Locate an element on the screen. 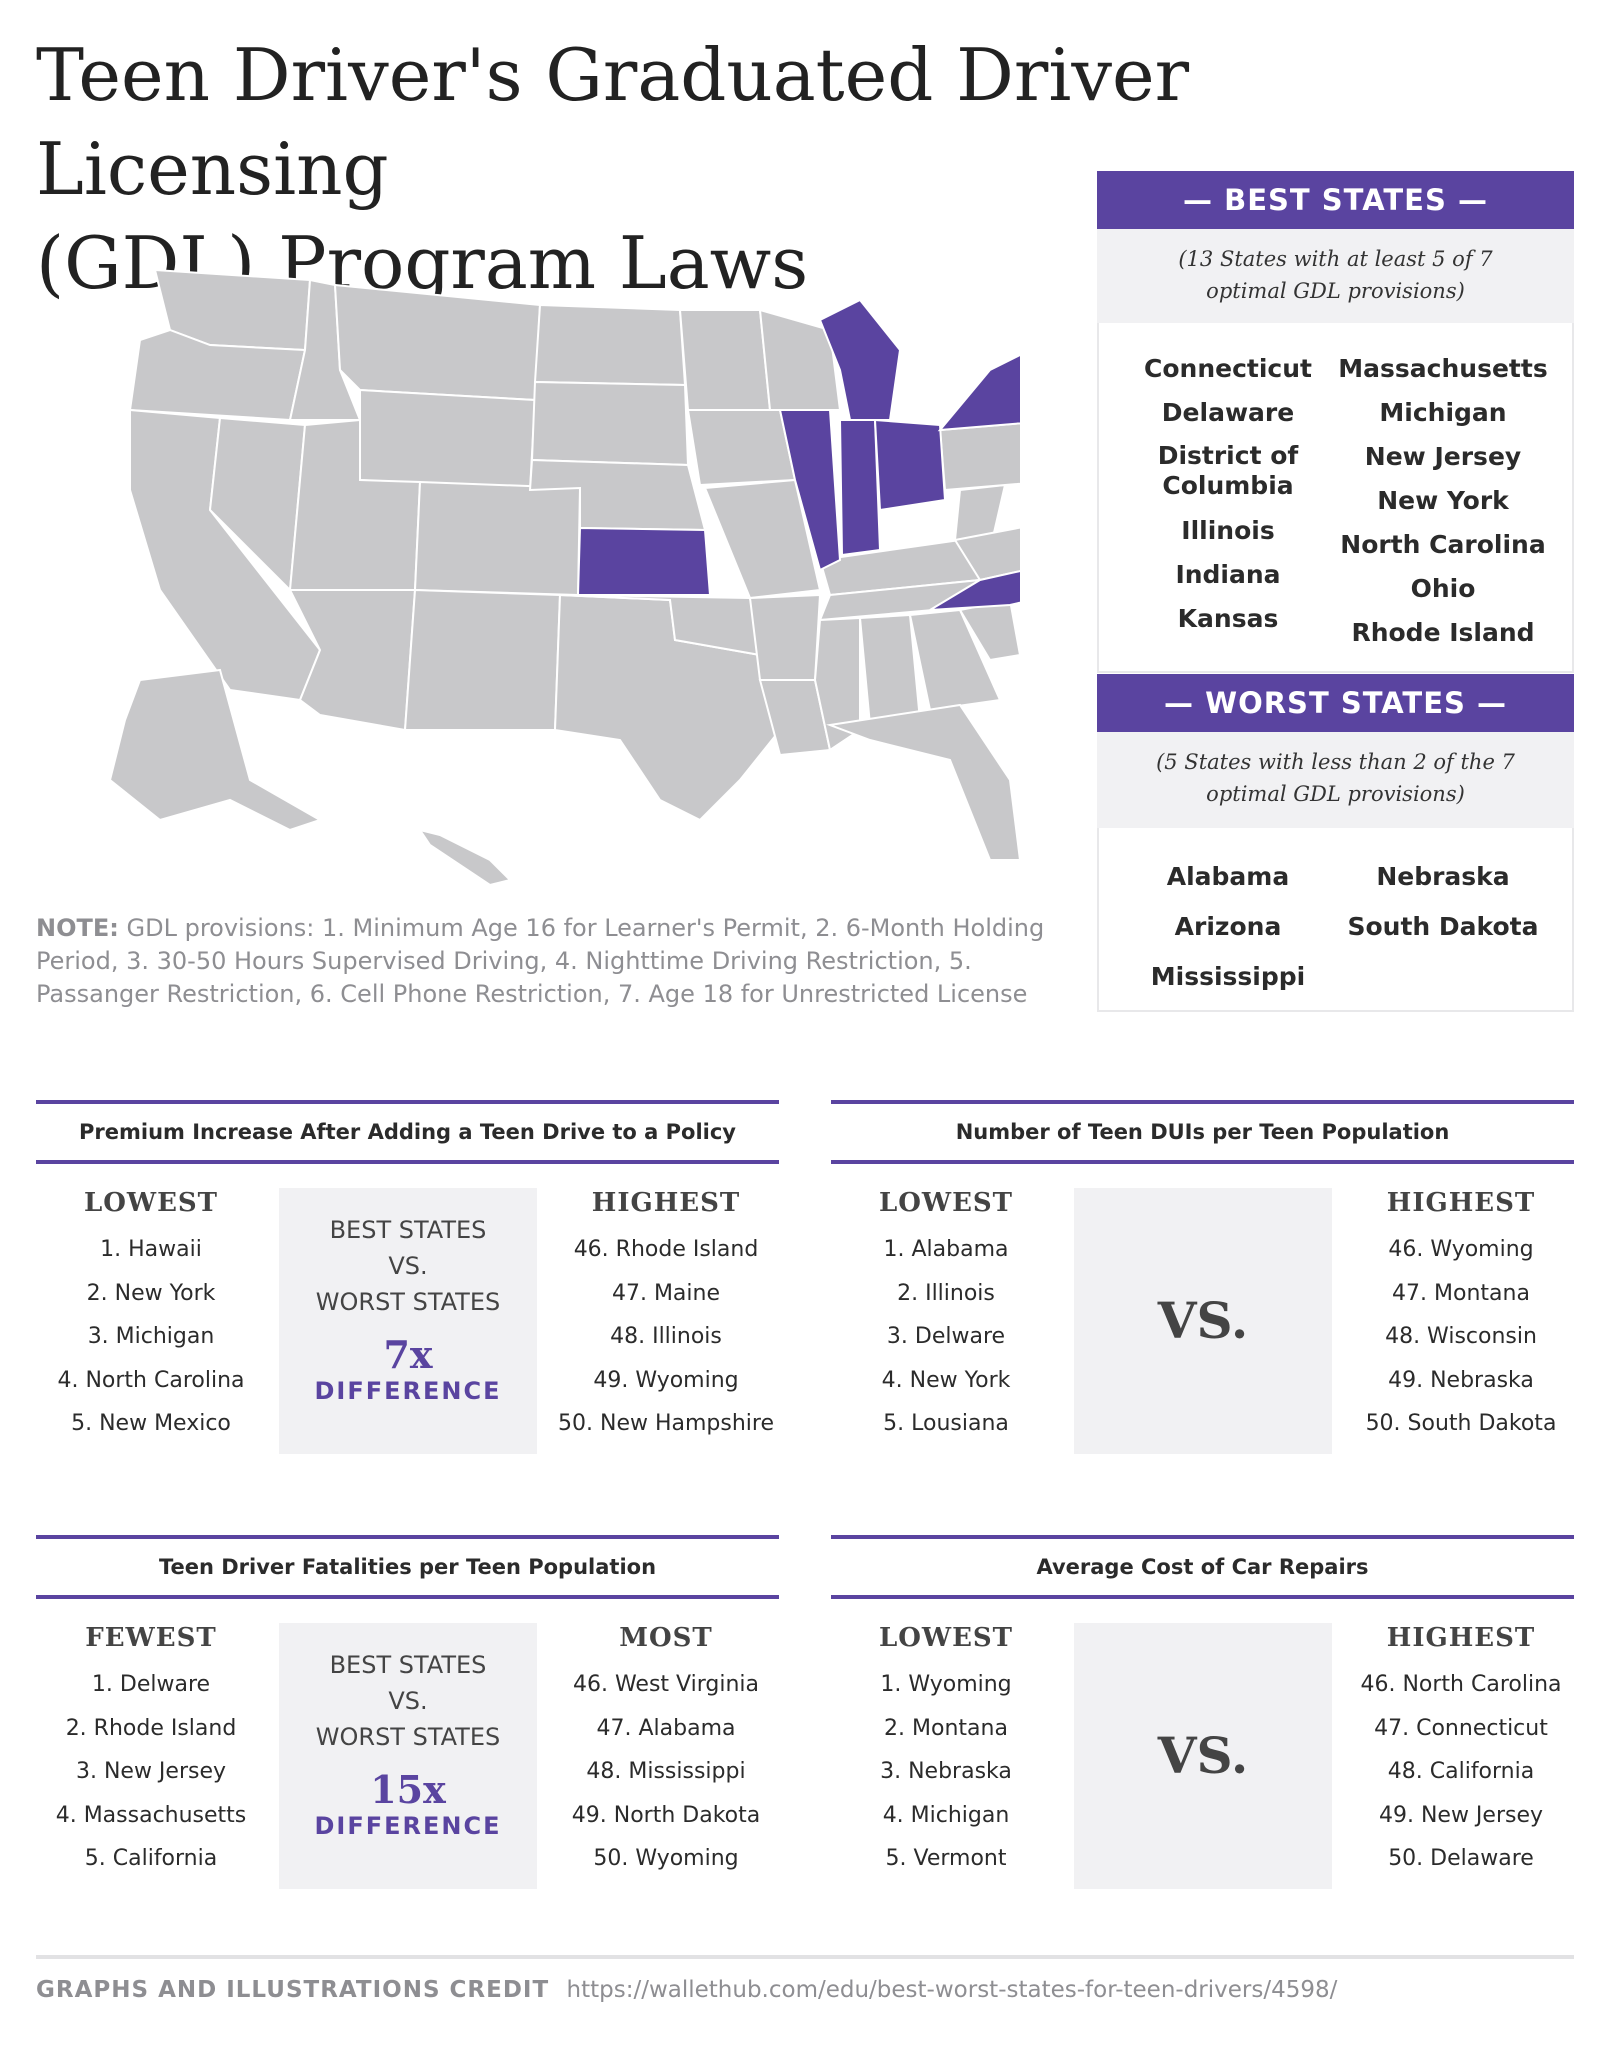 This screenshot has height=2049, width=1600. premium-mid-line-2: VS. is located at coordinates (408, 1266).